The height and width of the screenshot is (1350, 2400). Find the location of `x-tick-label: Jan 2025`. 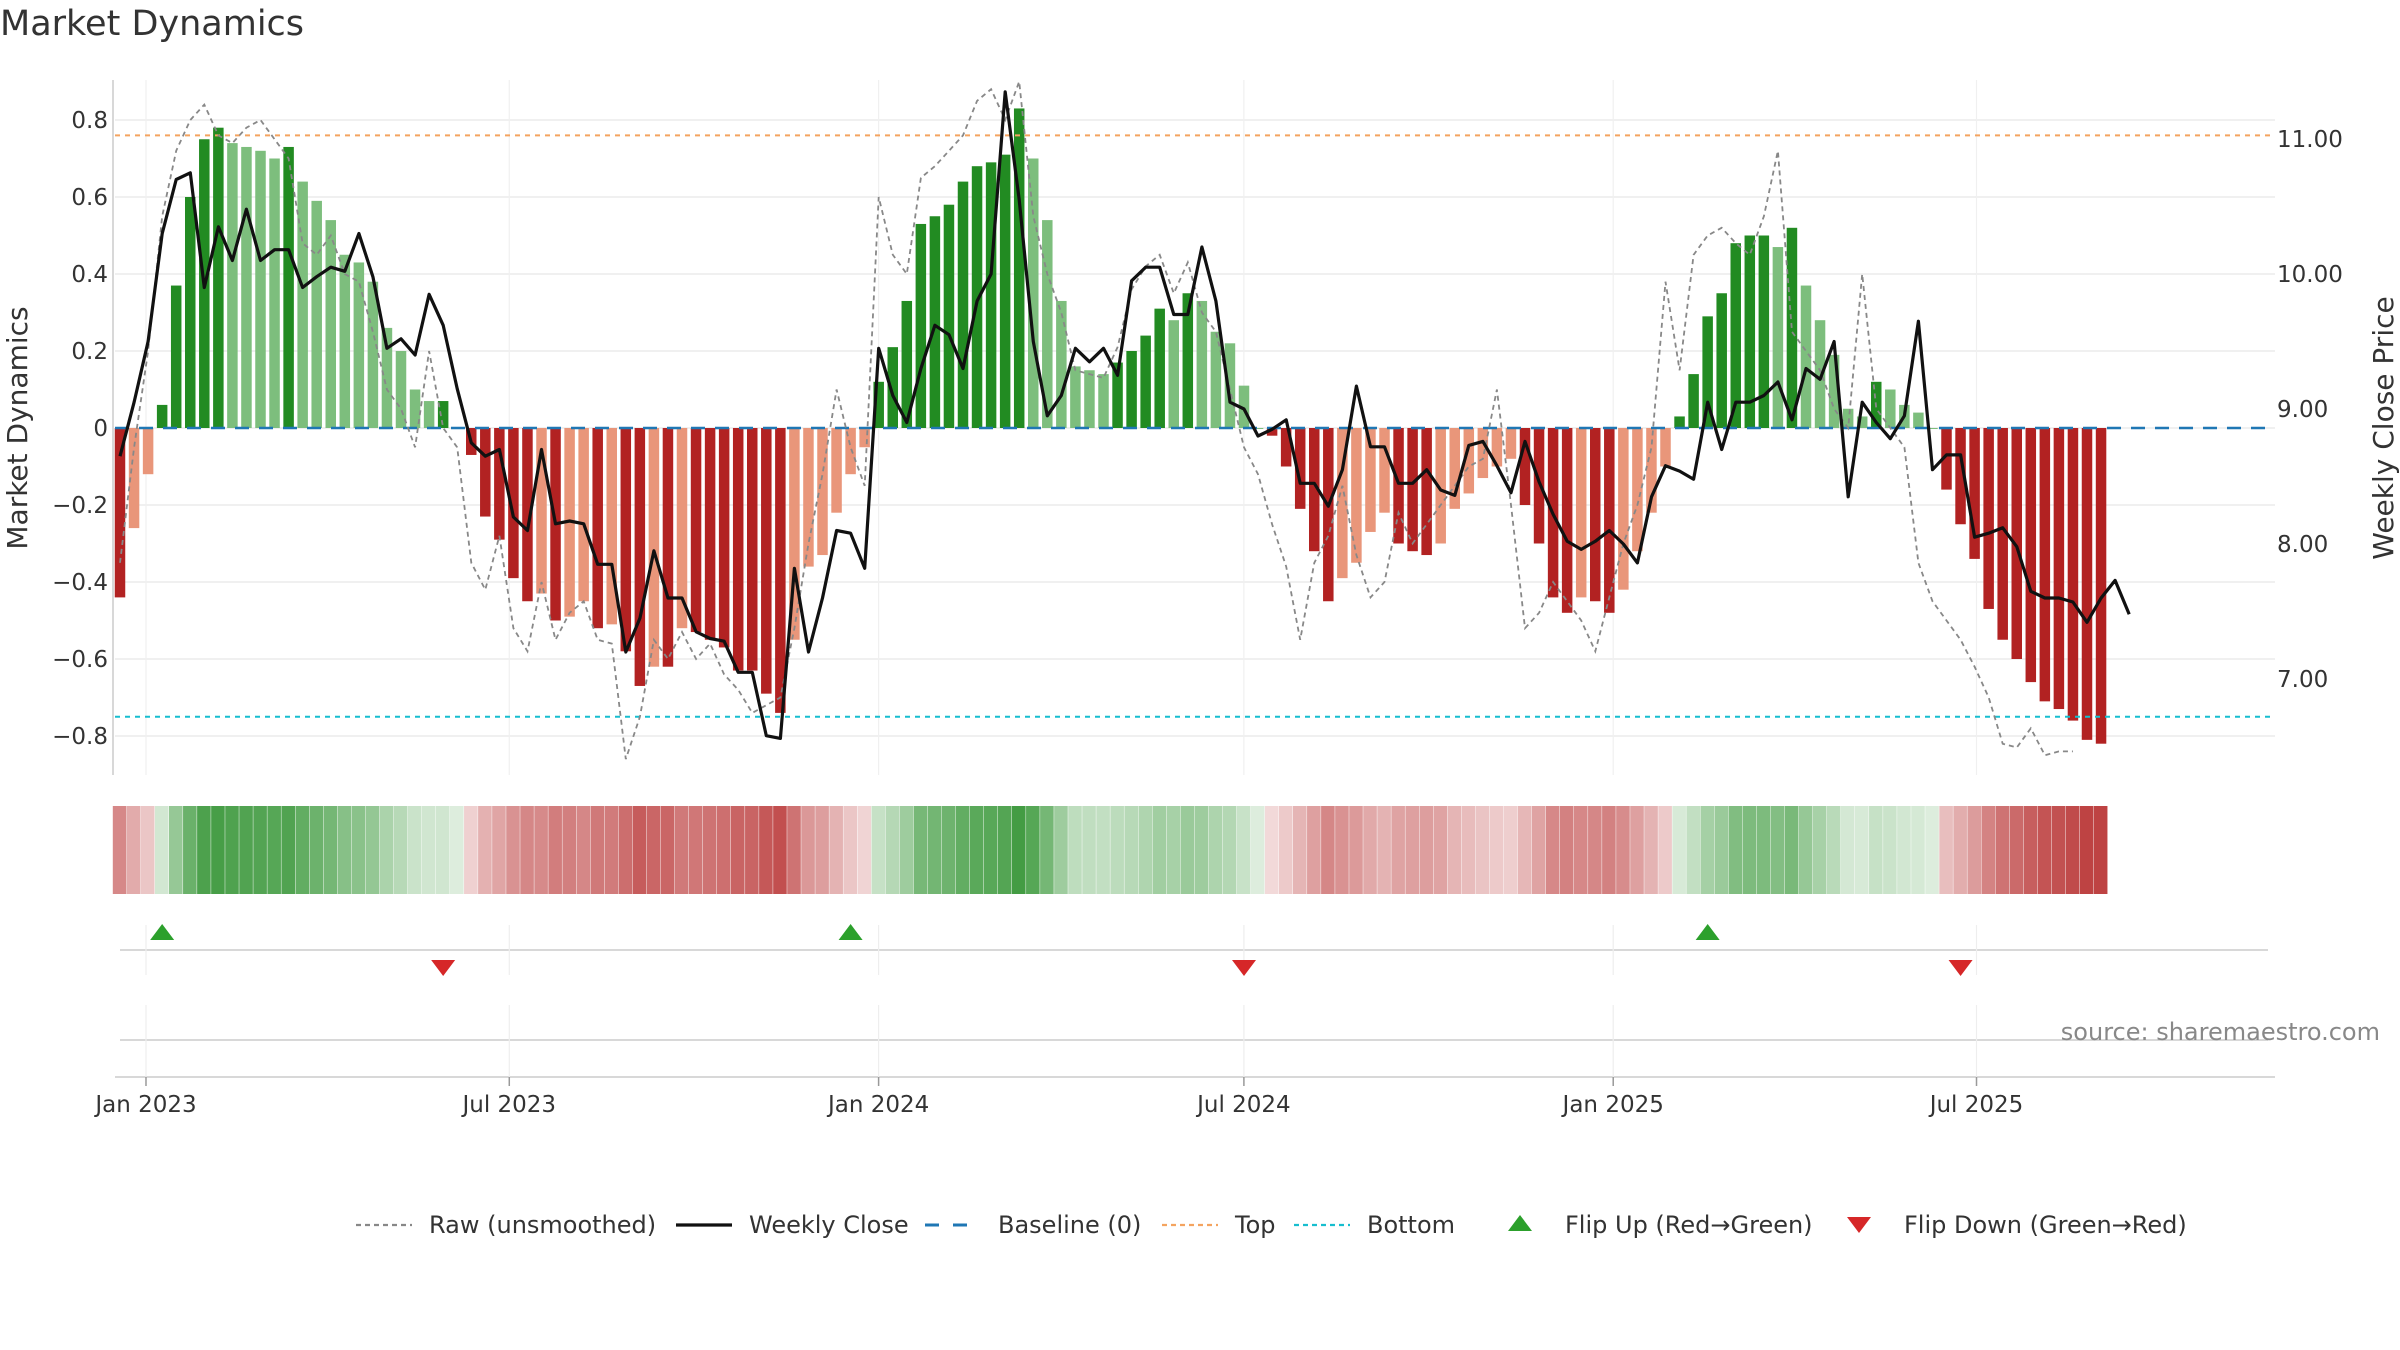

x-tick-label: Jan 2025 is located at coordinates (1612, 1105).